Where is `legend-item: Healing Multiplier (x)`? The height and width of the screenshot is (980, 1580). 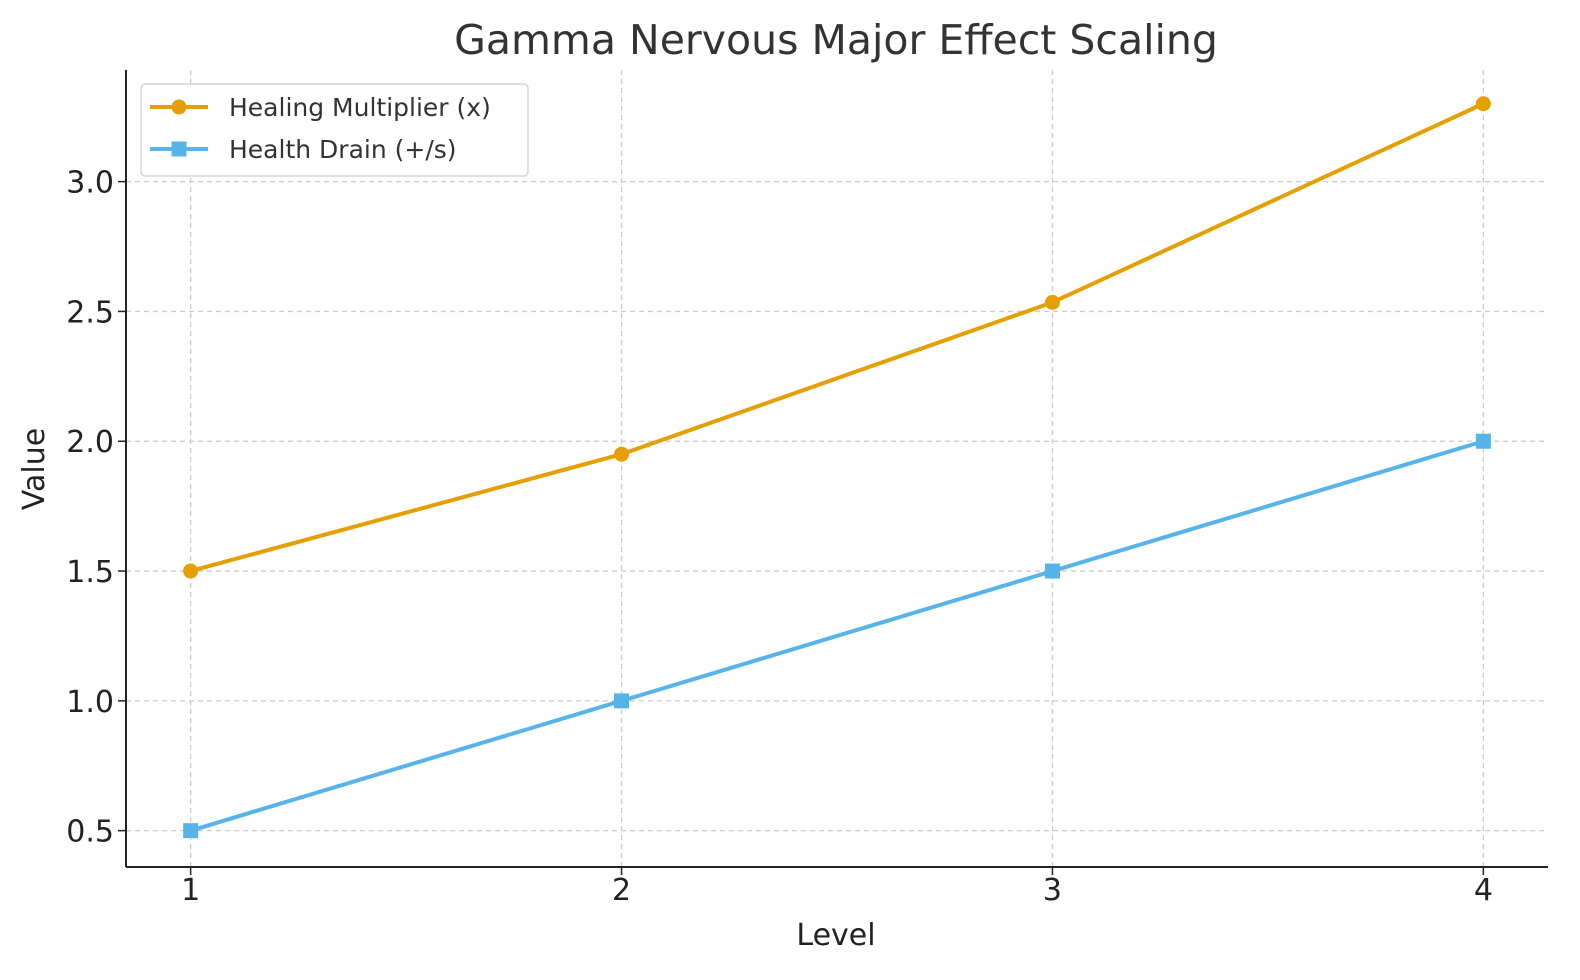 legend-item: Healing Multiplier (x) is located at coordinates (320, 107).